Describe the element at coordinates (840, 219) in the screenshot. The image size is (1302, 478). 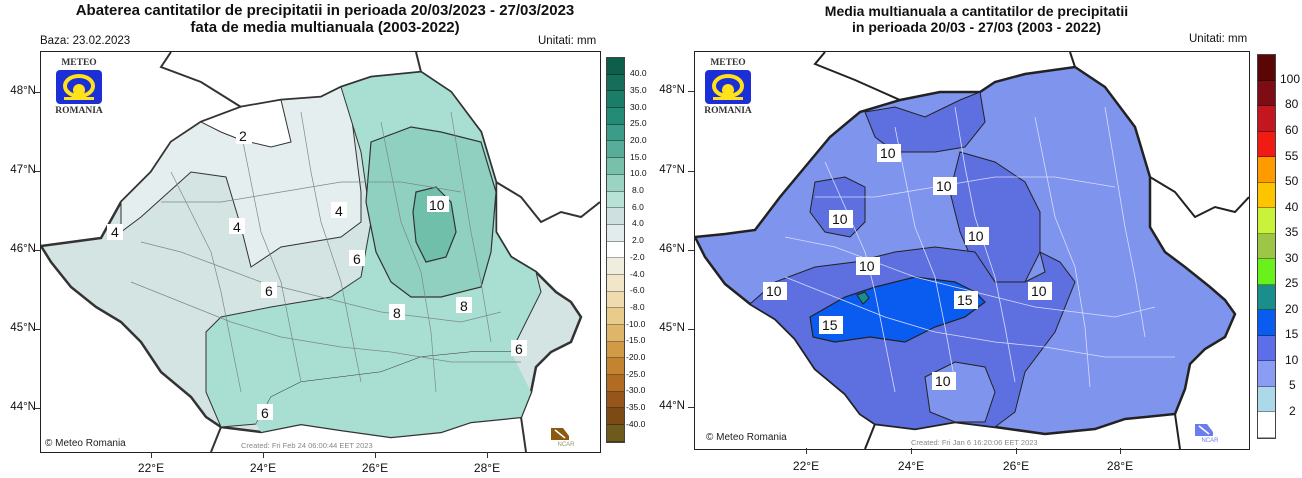
I see `contour-label-10c: 10` at that location.